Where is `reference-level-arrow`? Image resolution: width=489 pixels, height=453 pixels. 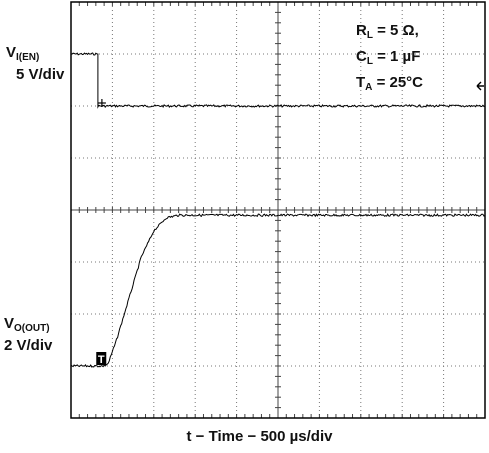
reference-level-arrow is located at coordinates (480, 86).